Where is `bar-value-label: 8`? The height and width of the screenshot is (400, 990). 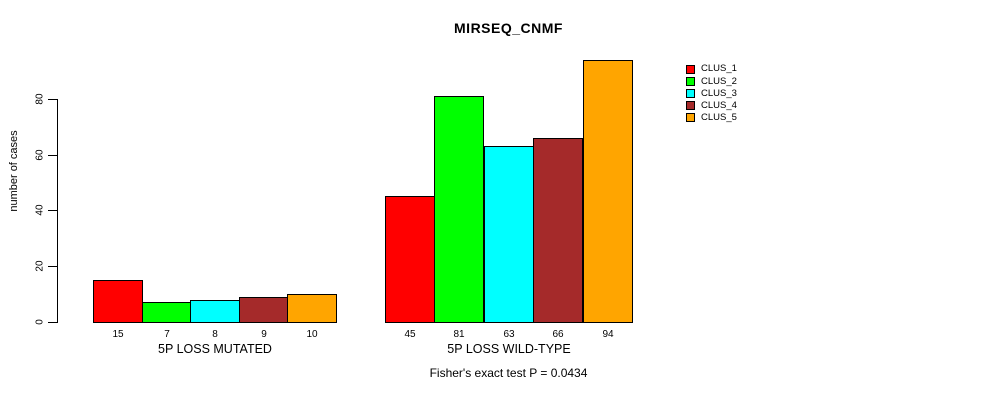
bar-value-label: 8 is located at coordinates (215, 334).